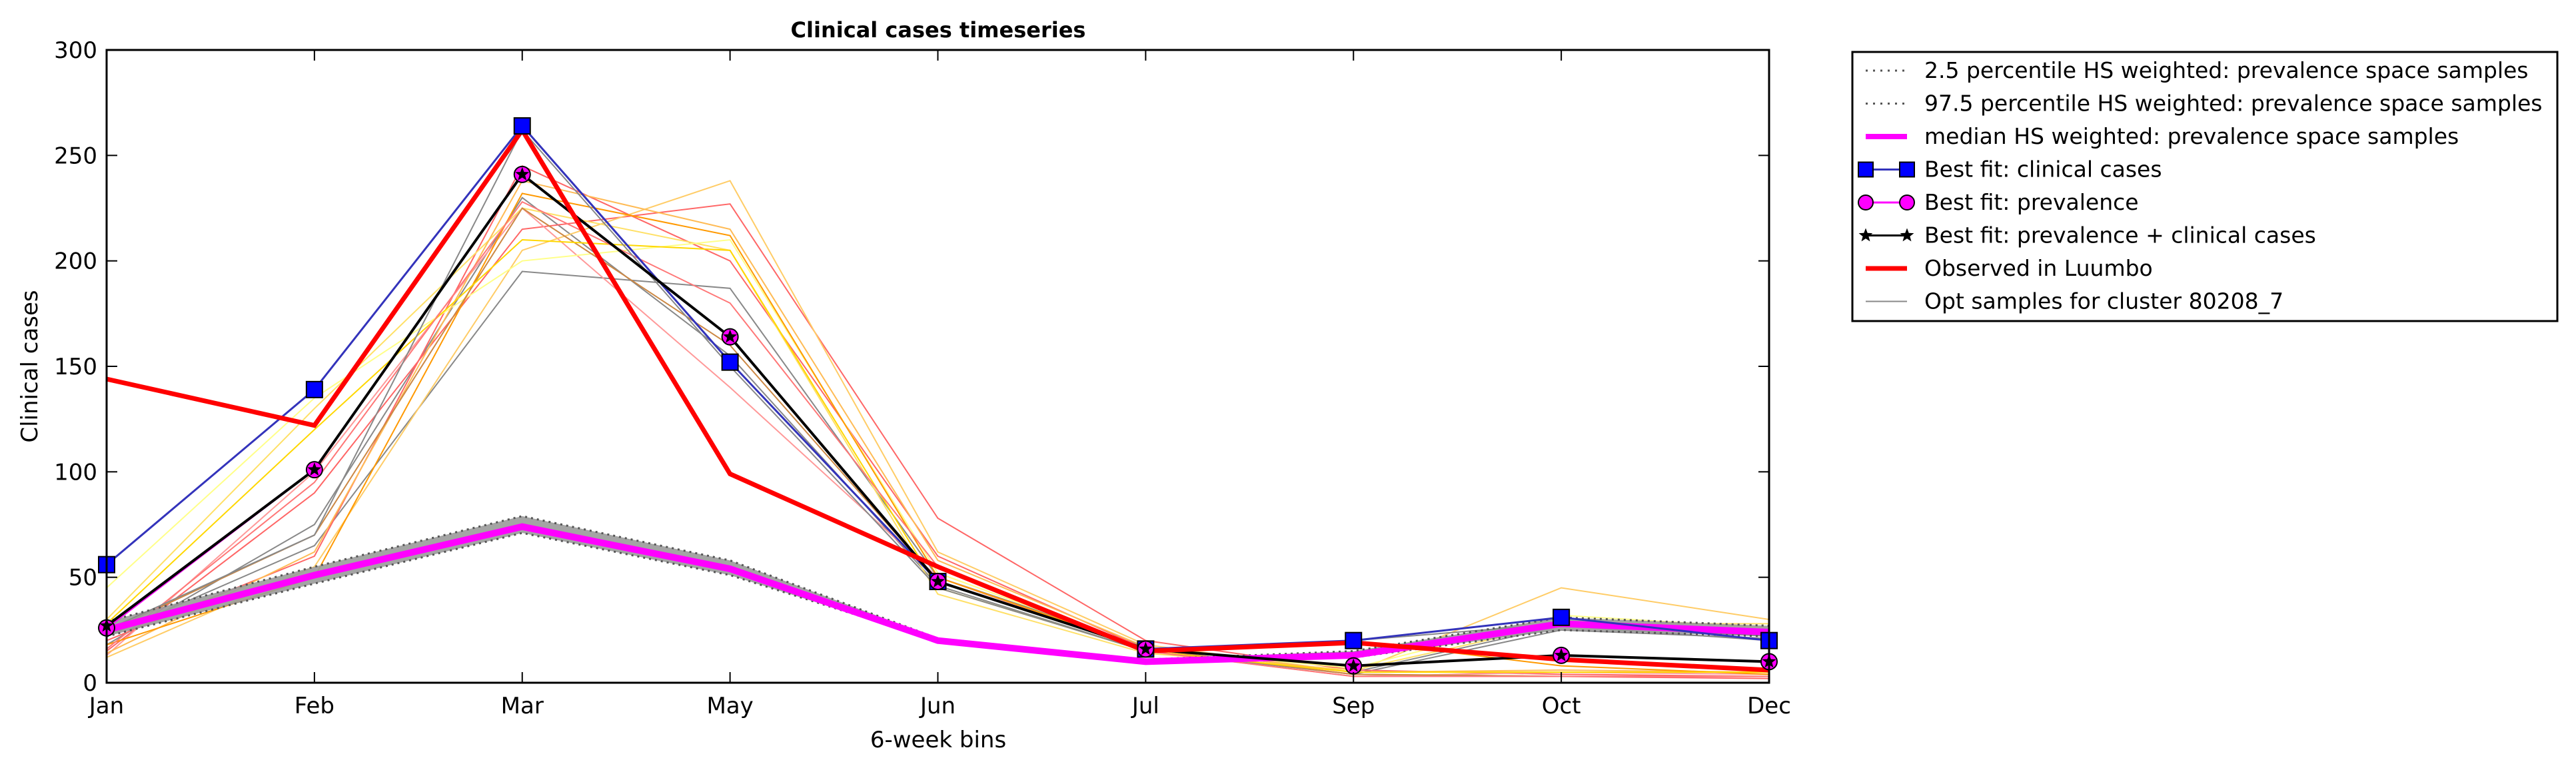 The height and width of the screenshot is (772, 2576). What do you see at coordinates (2120, 235) in the screenshot?
I see `legend-label-5: Best fit: prevalence + clinical cases` at bounding box center [2120, 235].